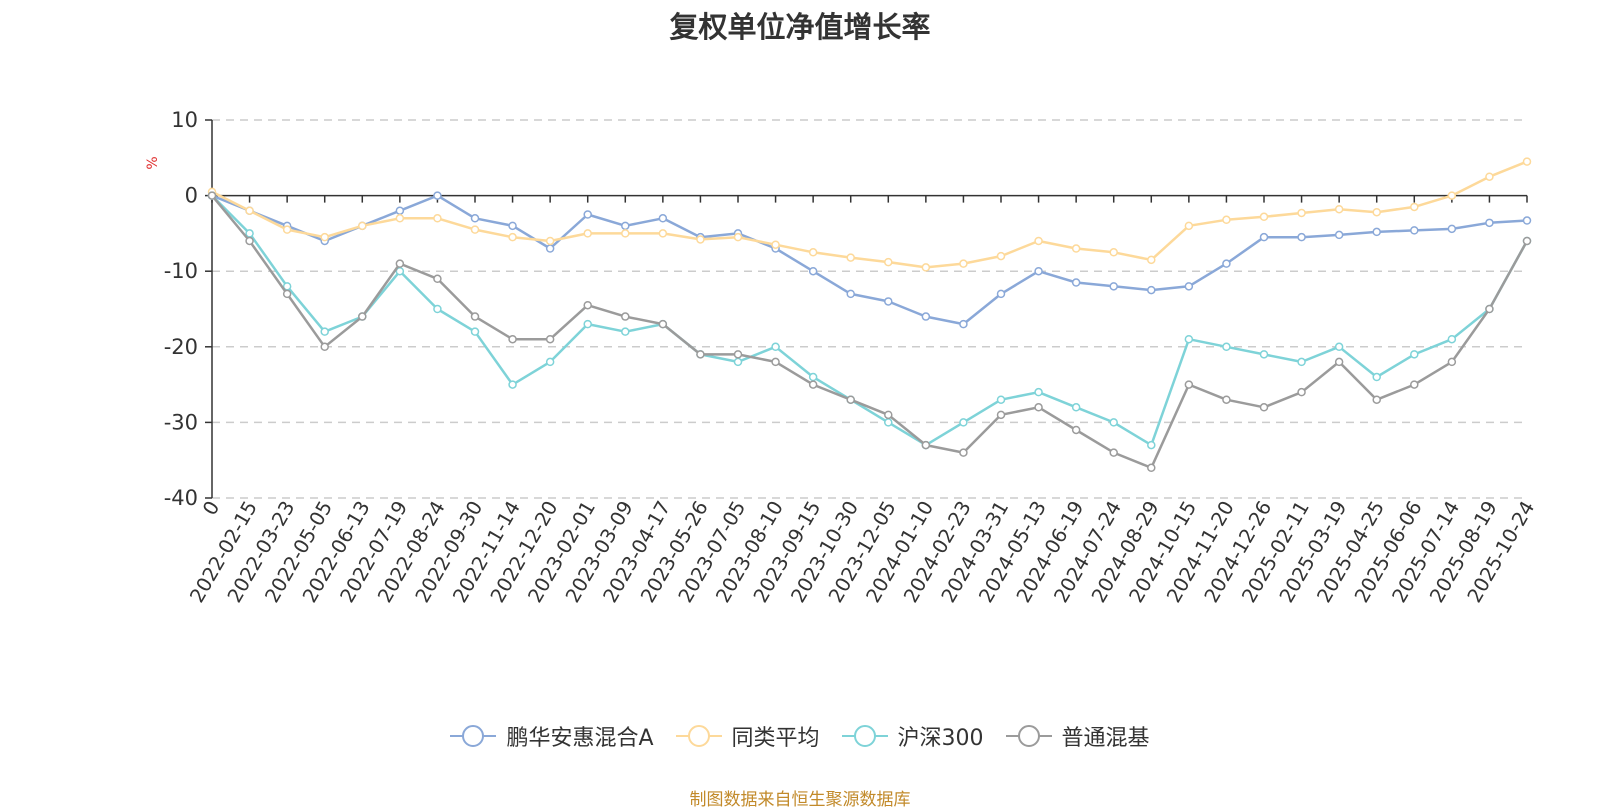 The image size is (1600, 810). Describe the element at coordinates (181, 347) in the screenshot. I see `y-tick-label: -20` at that location.